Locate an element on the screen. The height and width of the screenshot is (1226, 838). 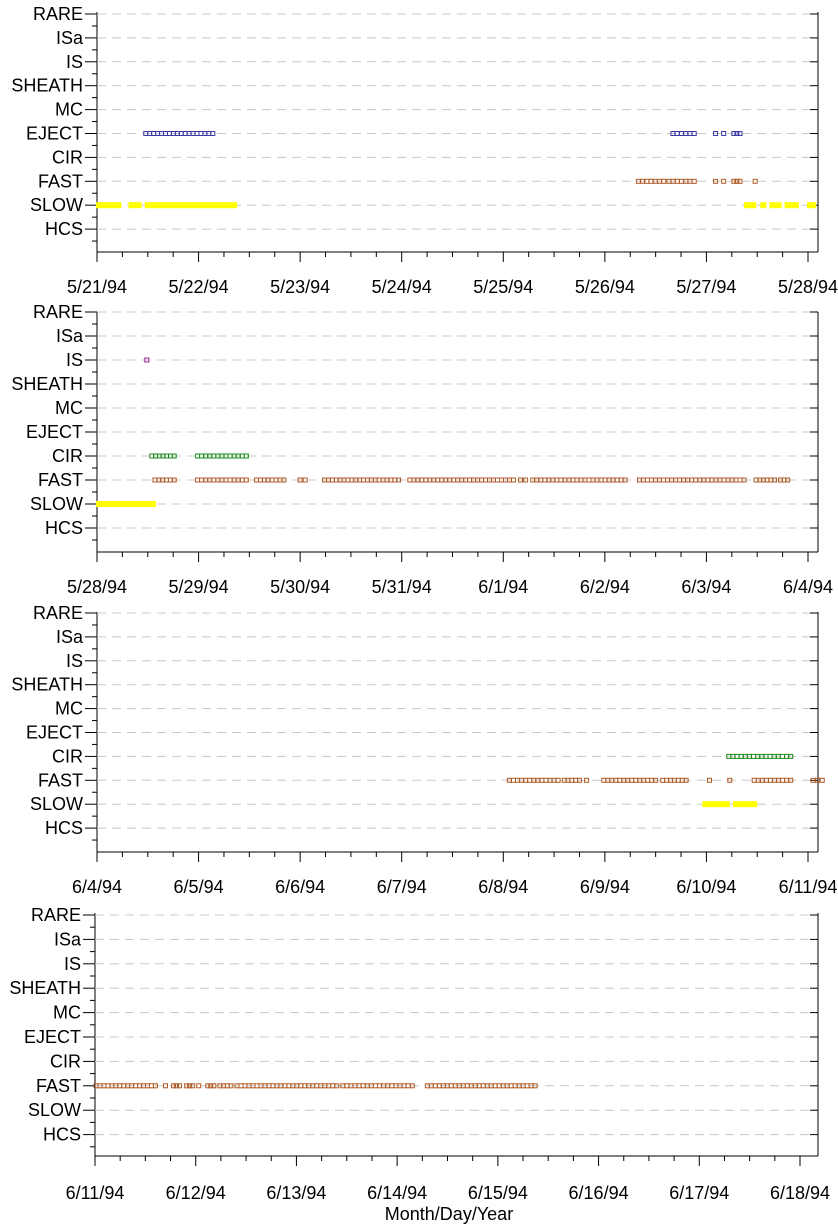
date-tick-label: 6/12/94 is located at coordinates (196, 1193).